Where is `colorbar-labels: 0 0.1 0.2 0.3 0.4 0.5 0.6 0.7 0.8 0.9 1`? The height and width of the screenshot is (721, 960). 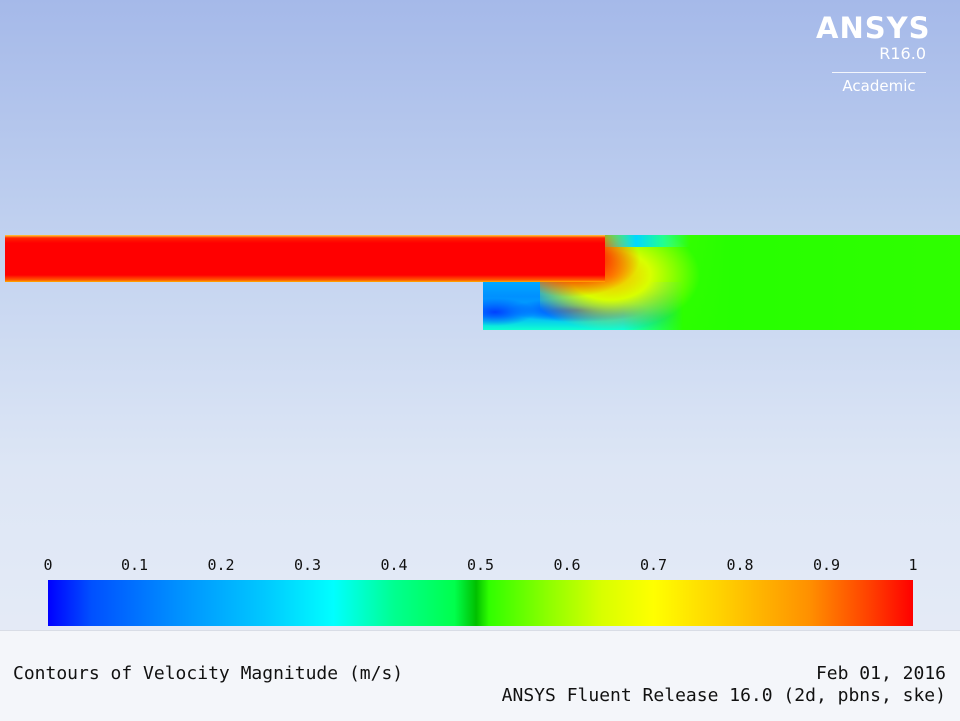
colorbar-labels: 0 0.1 0.2 0.3 0.4 0.5 0.6 0.7 0.8 0.9 1 is located at coordinates (480, 566).